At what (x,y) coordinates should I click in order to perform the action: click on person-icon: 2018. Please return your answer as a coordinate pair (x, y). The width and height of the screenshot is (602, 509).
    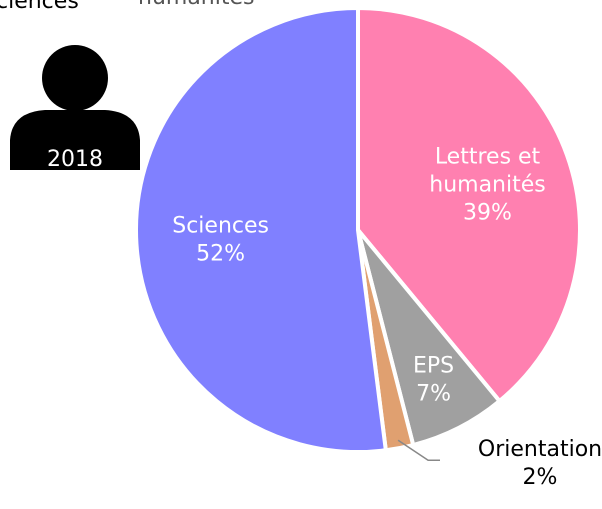
    Looking at the image, I should click on (75, 108).